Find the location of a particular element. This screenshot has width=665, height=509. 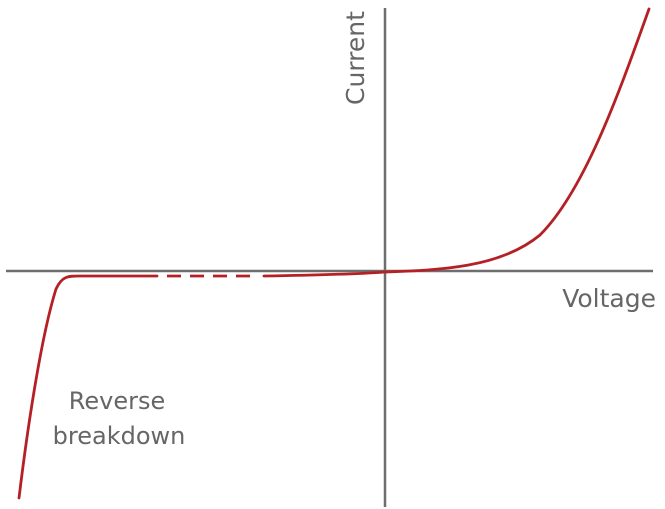

y-axis-label: Current is located at coordinates (355, 58).